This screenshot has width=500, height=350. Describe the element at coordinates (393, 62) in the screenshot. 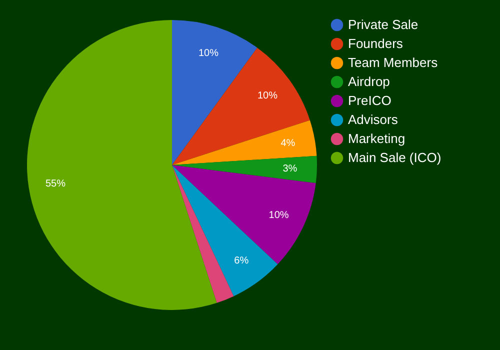

I see `legend-label: Team Members` at that location.